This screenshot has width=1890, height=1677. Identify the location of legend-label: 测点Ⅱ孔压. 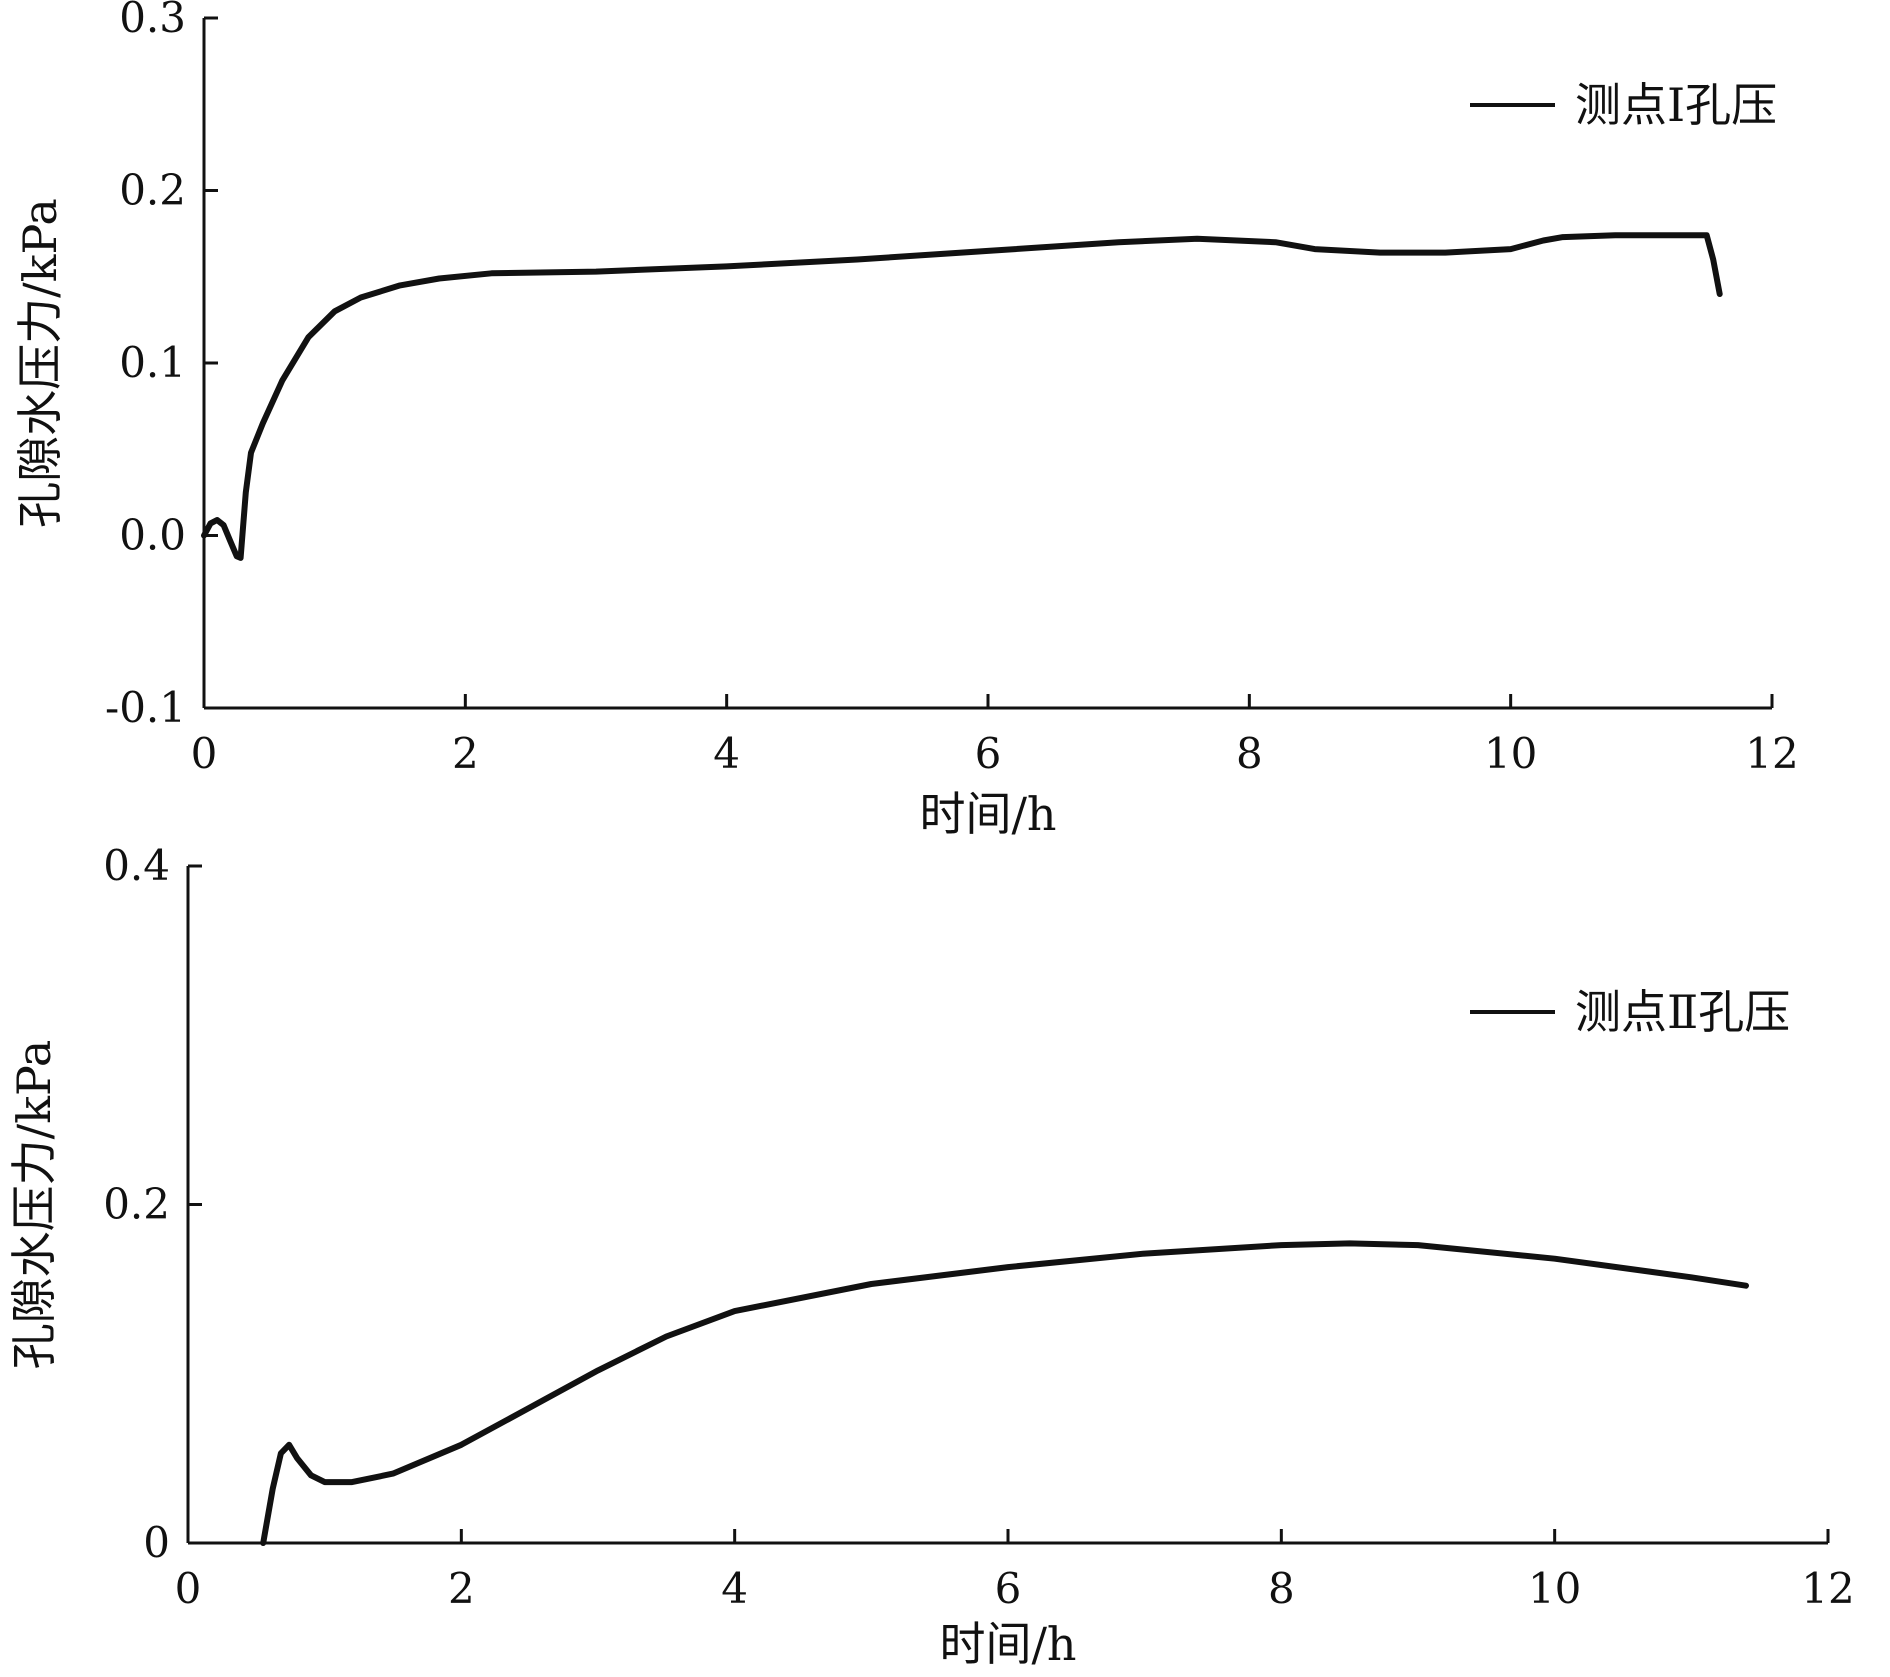
(1682, 1012).